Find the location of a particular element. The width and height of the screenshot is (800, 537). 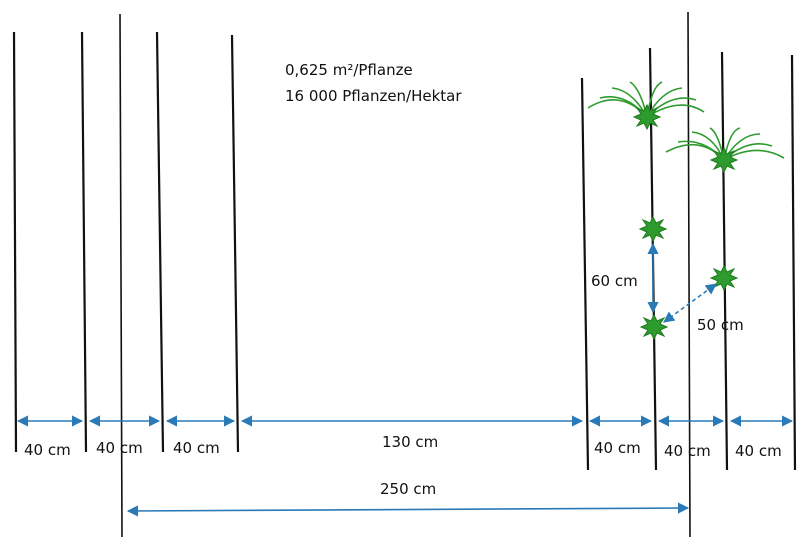

total-width-arrow is located at coordinates (408, 509).